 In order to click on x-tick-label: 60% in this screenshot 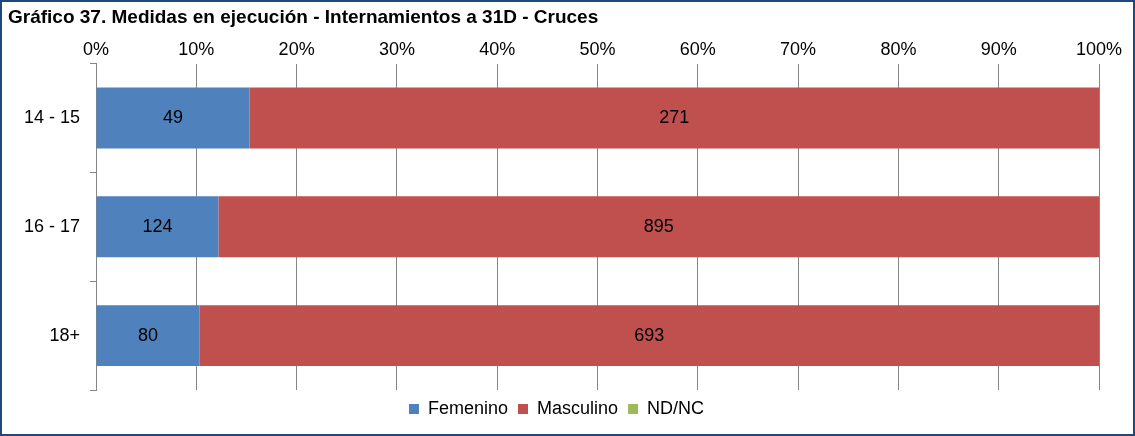, I will do `click(697, 48)`.